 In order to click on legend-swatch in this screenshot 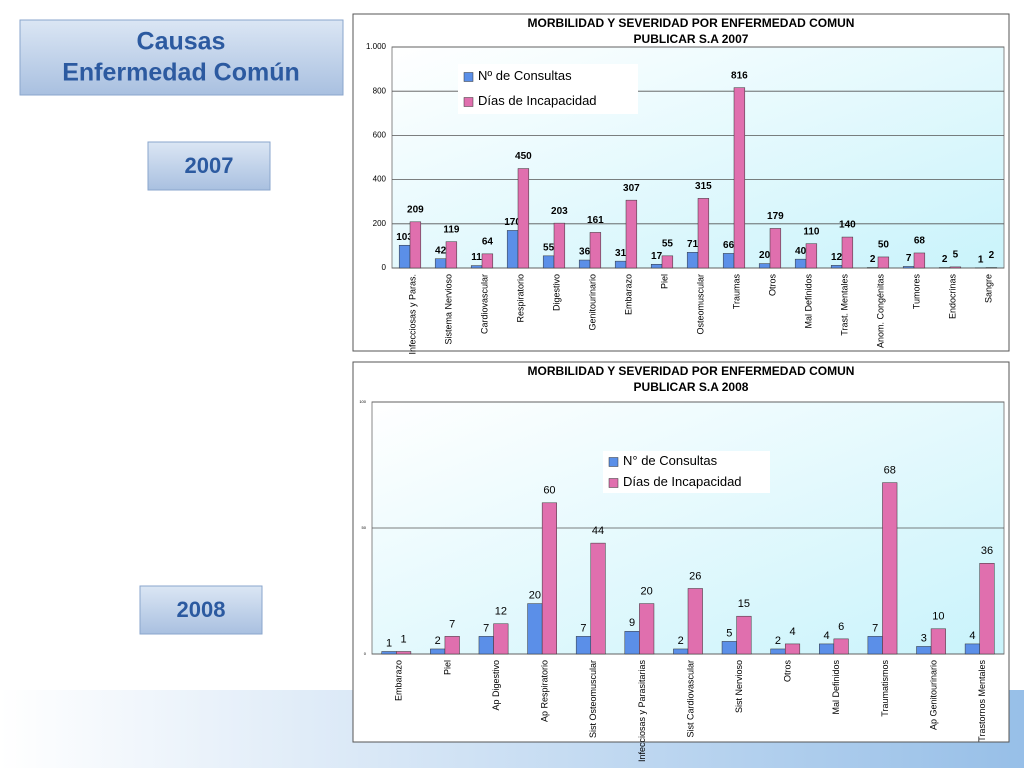, I will do `click(468, 102)`.